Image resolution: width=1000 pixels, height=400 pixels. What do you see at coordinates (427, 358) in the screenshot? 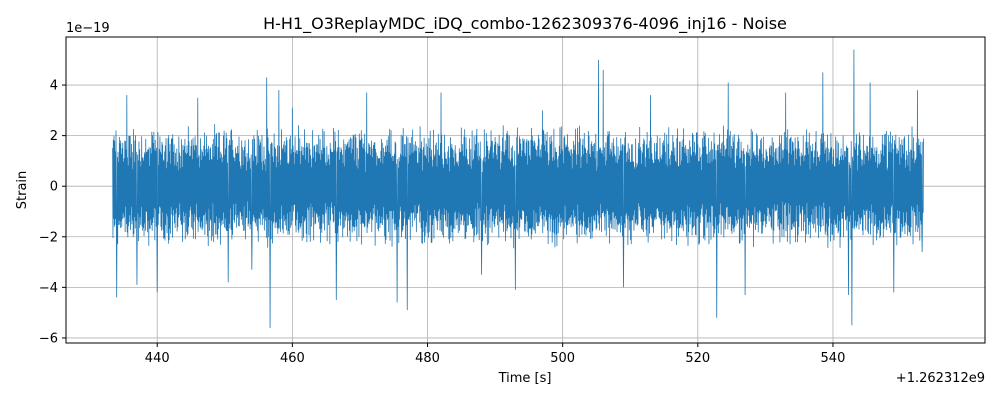
I see `x-tick-label: 480` at bounding box center [427, 358].